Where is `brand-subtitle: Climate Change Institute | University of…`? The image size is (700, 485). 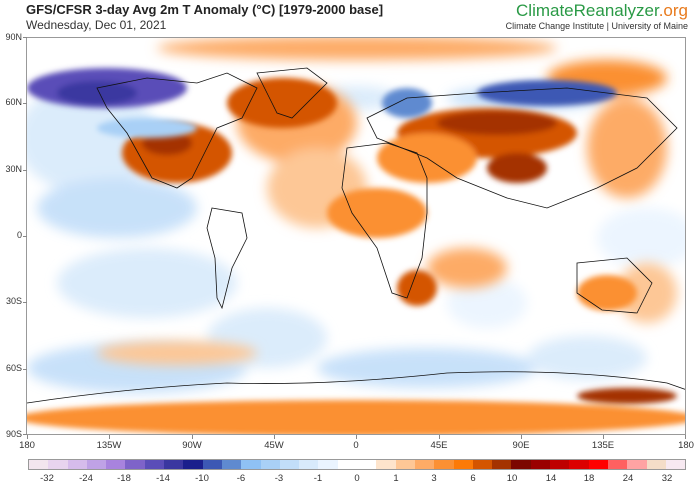 brand-subtitle: Climate Change Institute | University of… is located at coordinates (596, 26).